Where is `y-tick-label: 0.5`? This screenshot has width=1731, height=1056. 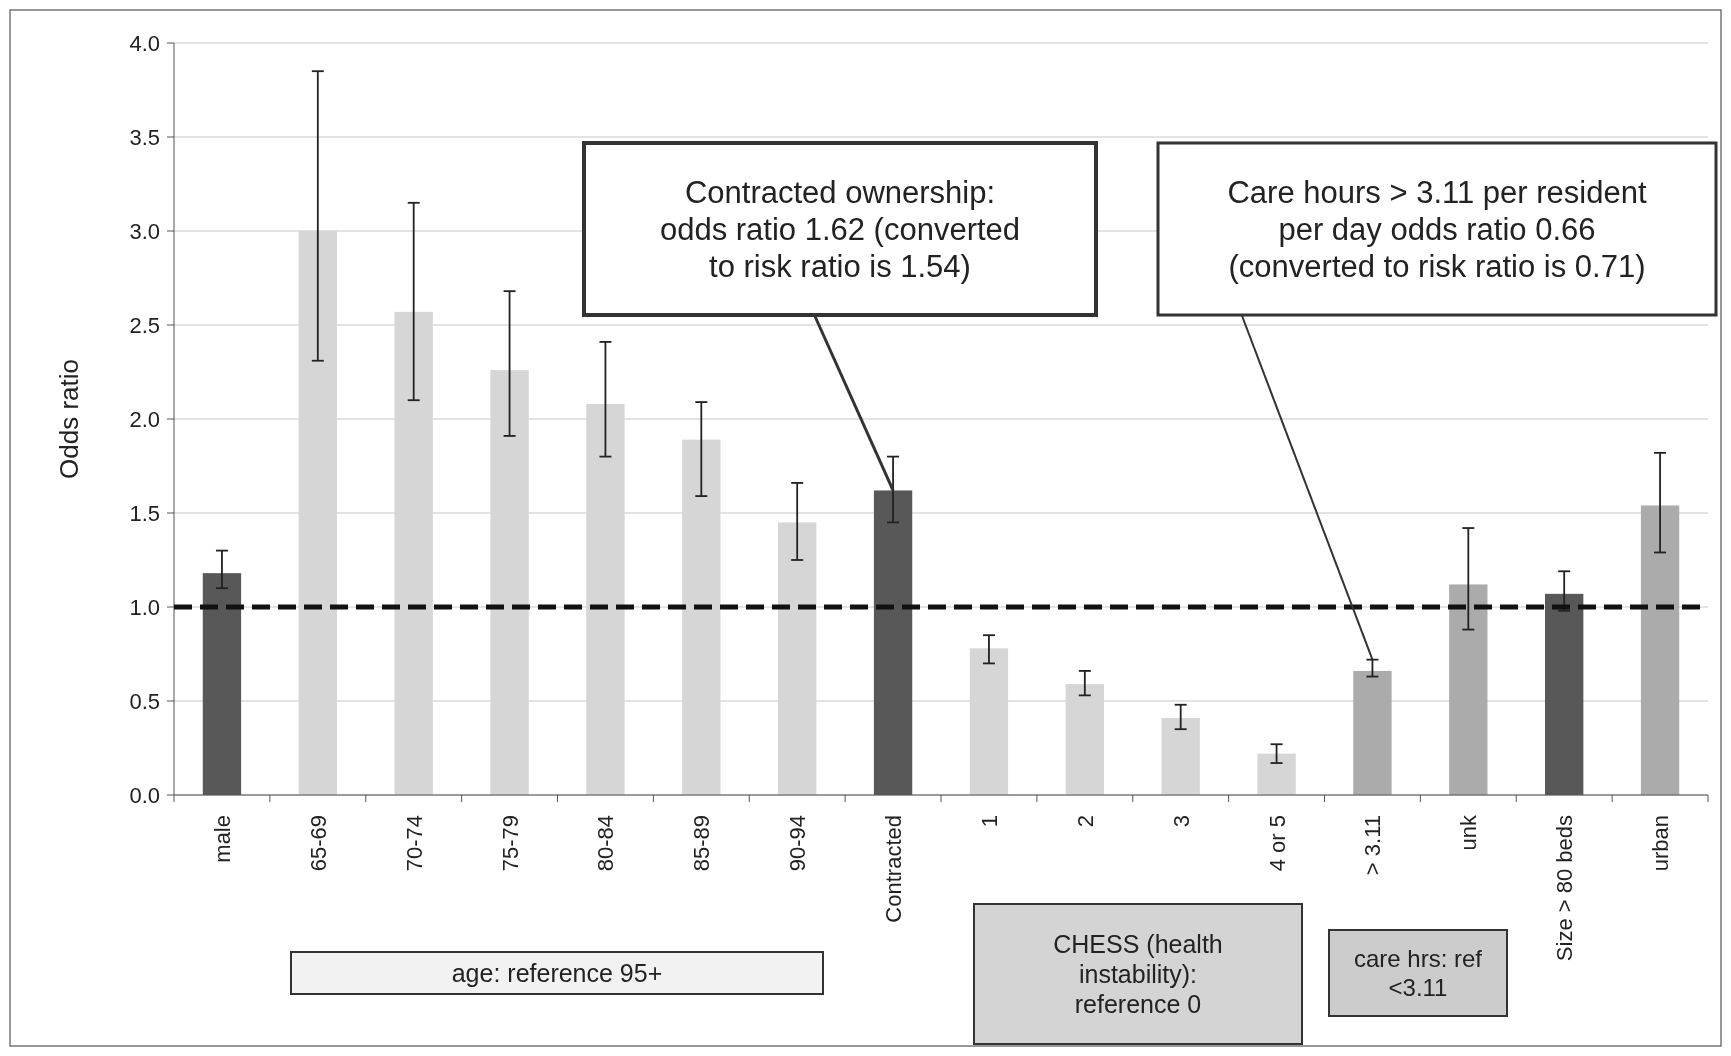
y-tick-label: 0.5 is located at coordinates (144, 701).